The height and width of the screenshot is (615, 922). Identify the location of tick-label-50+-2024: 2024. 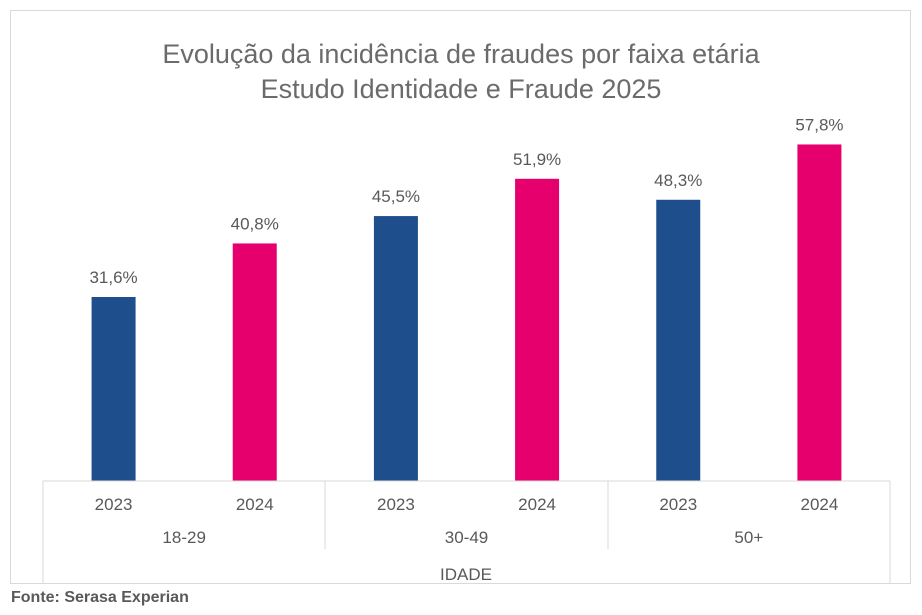
(820, 504).